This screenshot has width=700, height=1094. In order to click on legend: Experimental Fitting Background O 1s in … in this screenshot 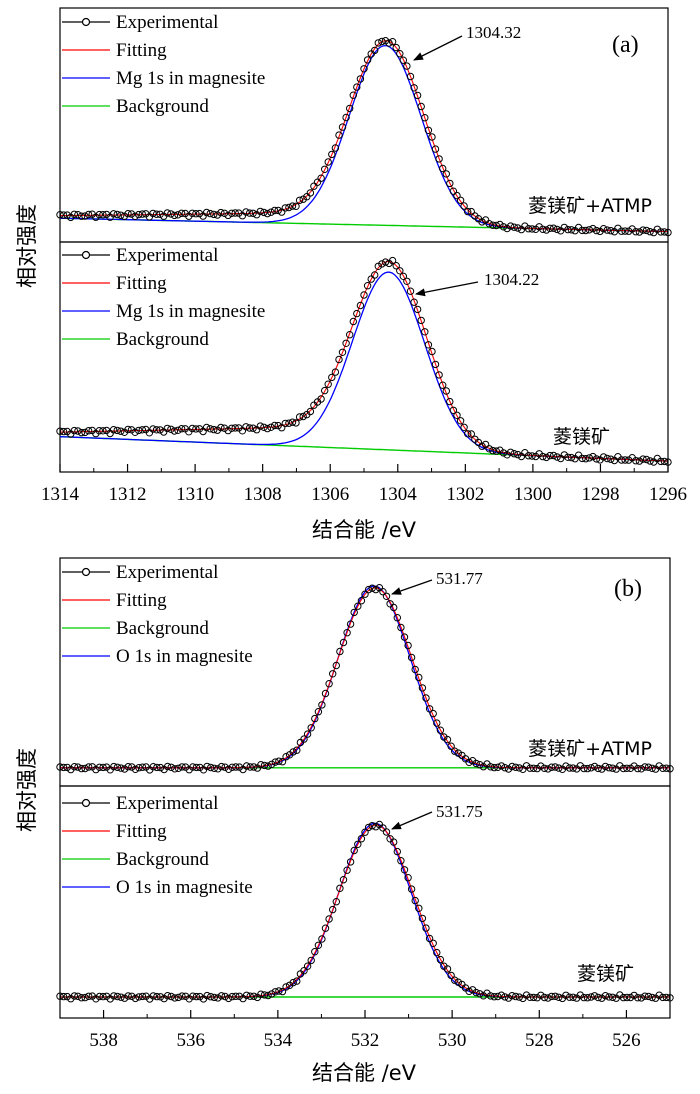, I will do `click(157, 614)`.